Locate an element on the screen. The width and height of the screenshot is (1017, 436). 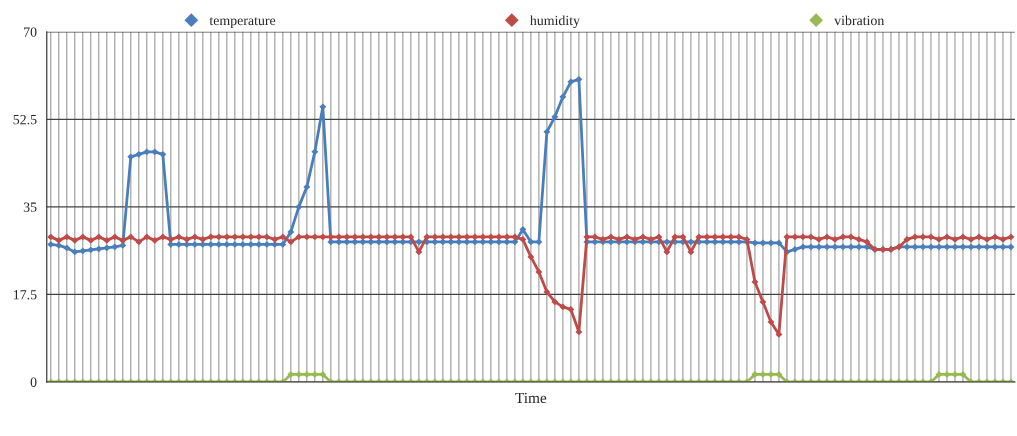
y-tick-label: 70 is located at coordinates (30, 32).